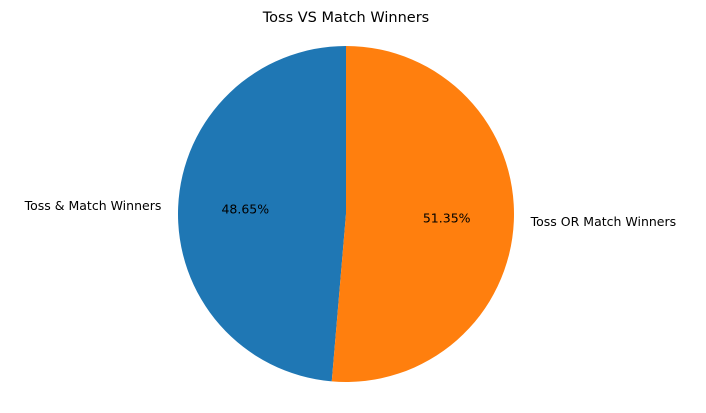  I want to click on slice-percent-label-1: 48.65%, so click(245, 209).